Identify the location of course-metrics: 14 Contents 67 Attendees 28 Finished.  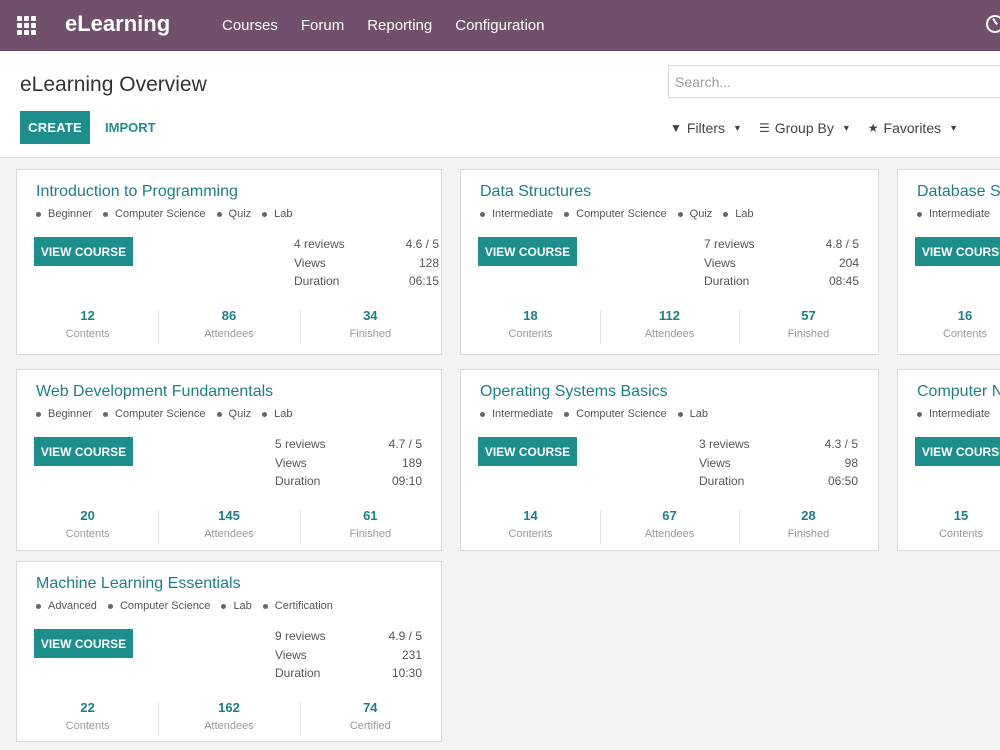
(669, 526).